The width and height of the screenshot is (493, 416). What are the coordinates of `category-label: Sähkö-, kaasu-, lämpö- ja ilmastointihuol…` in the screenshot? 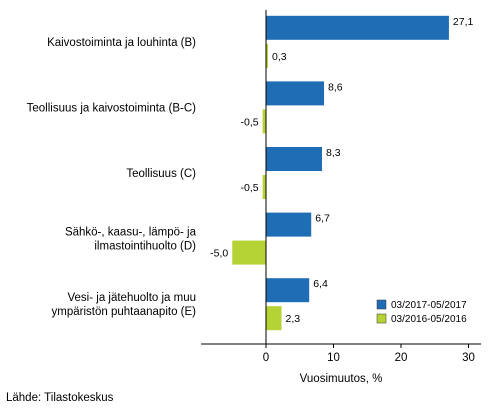 It's located at (131, 240).